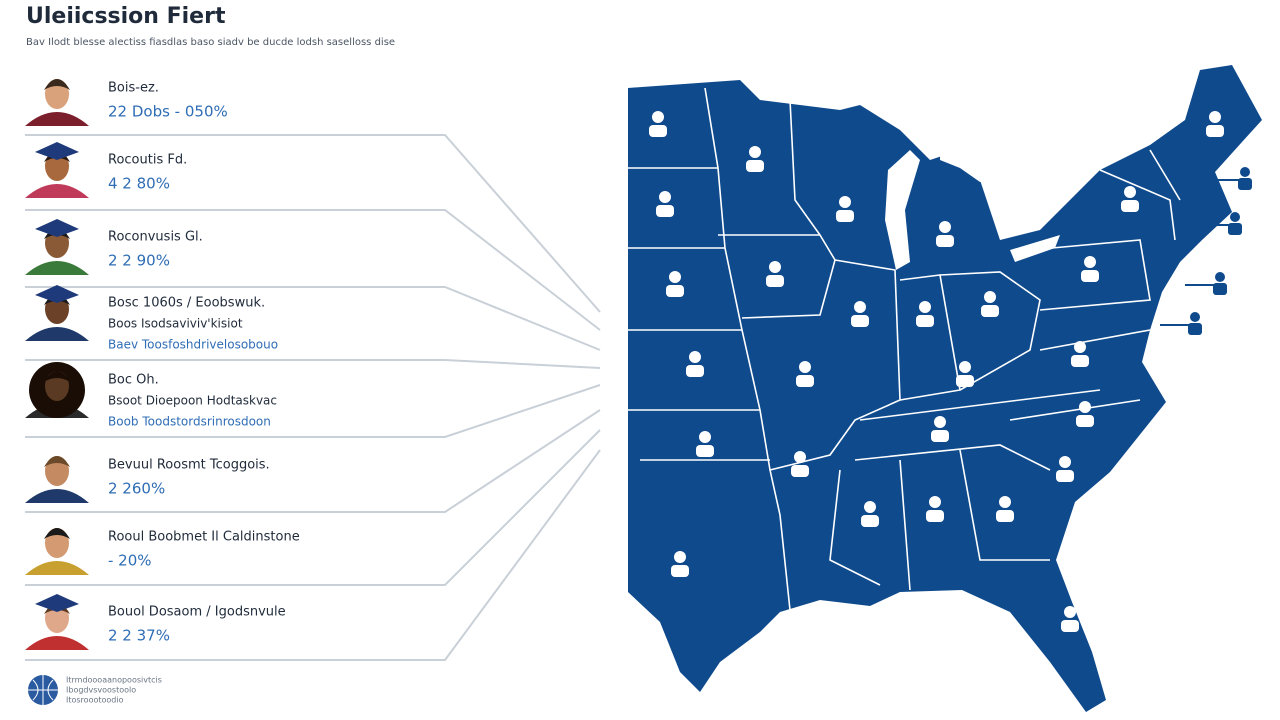  I want to click on row-label: Rooul Boobmet Il Caldinstone, so click(204, 537).